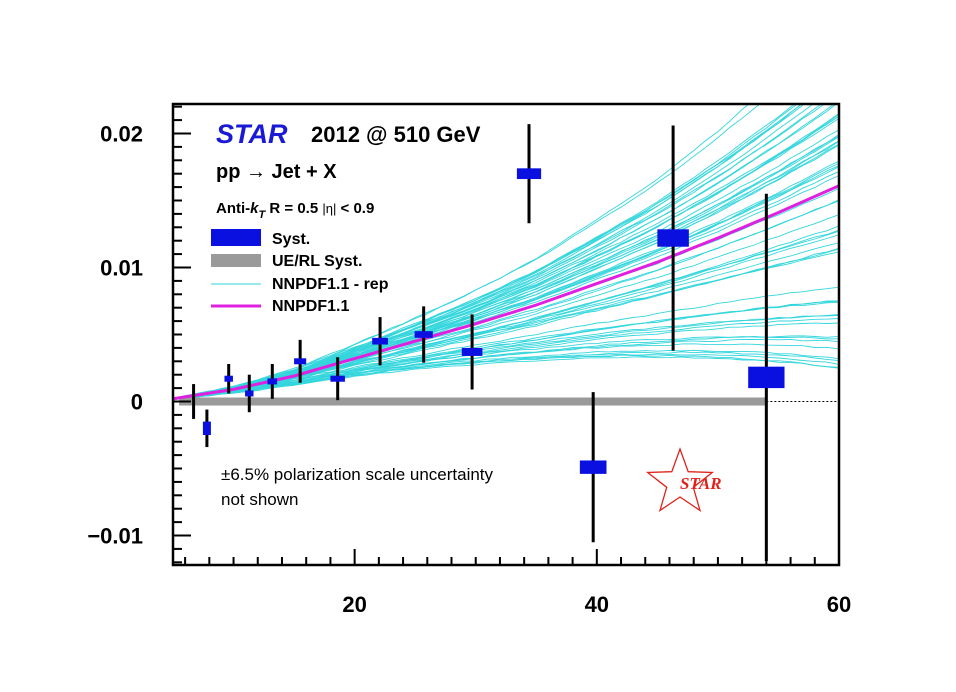  Describe the element at coordinates (115, 536) in the screenshot. I see `y-tick-label: −0.01` at that location.